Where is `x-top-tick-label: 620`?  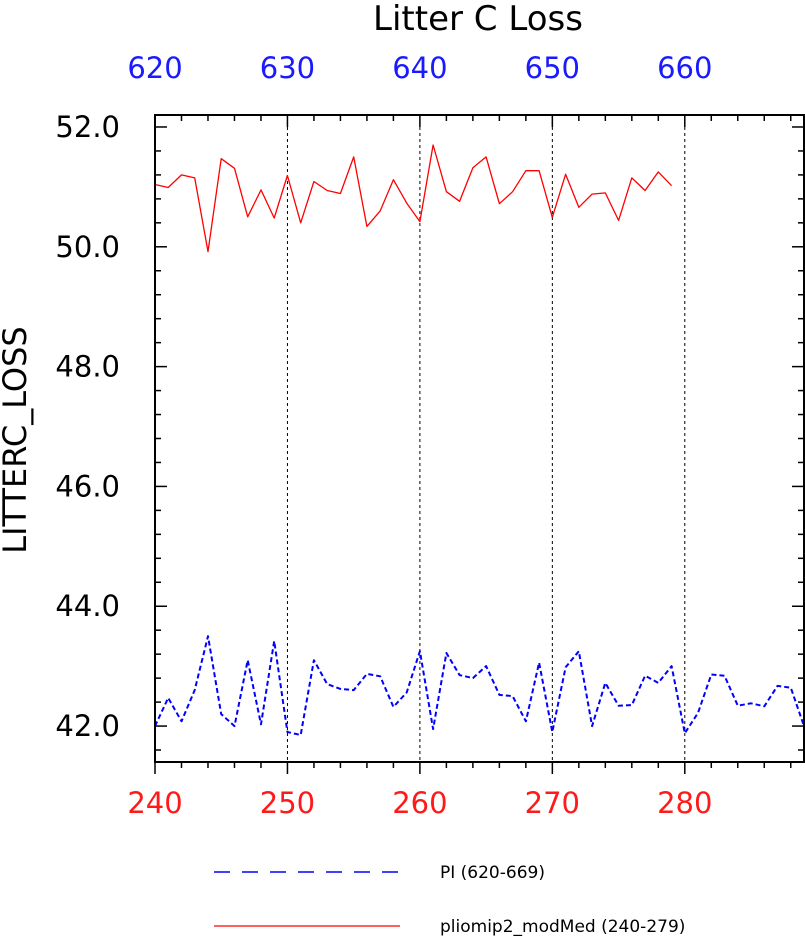 x-top-tick-label: 620 is located at coordinates (154, 68).